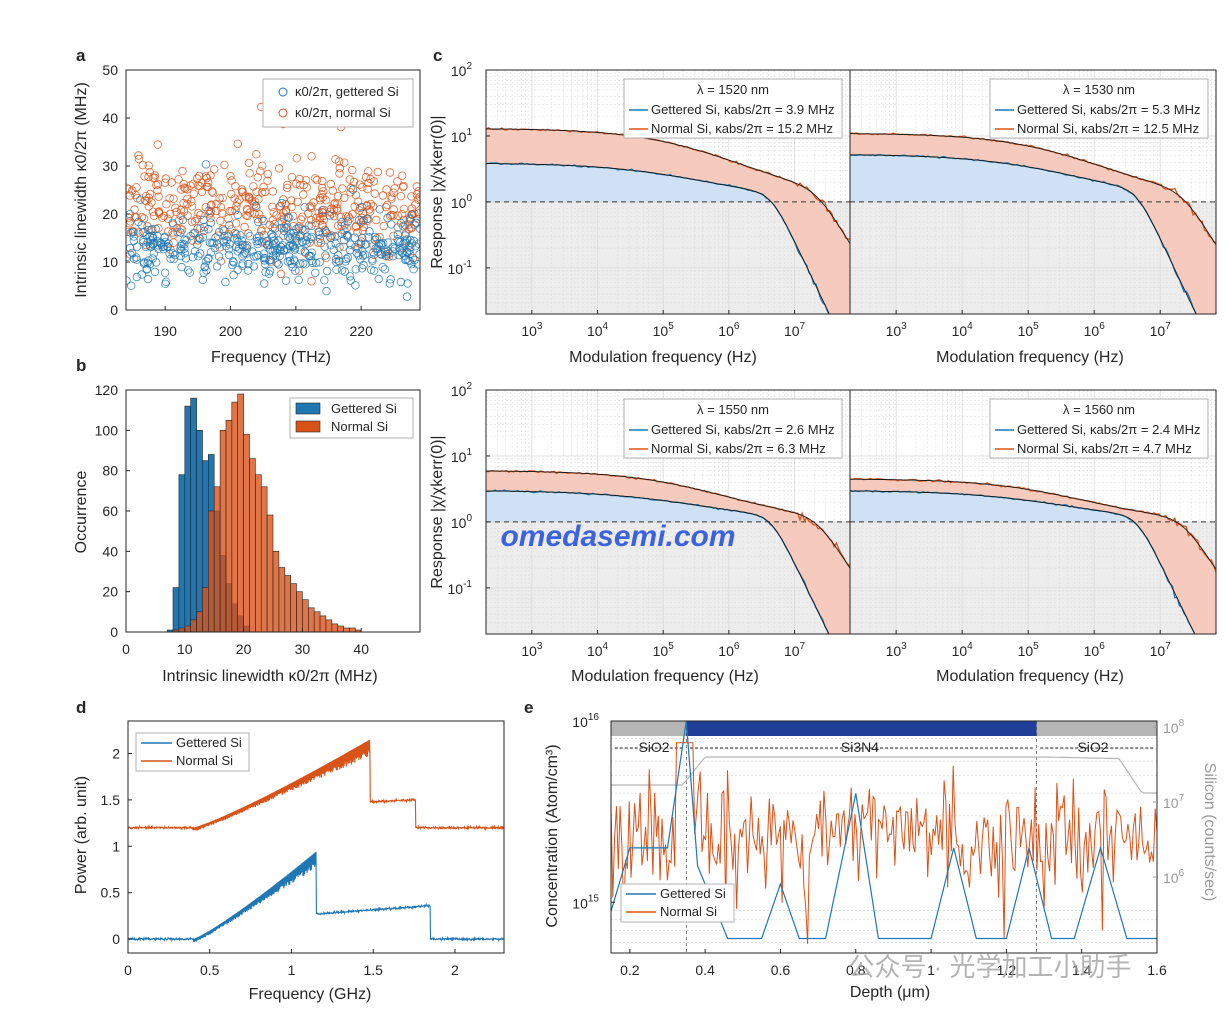 Image resolution: width=1229 pixels, height=1015 pixels. I want to click on panel-a-xlabel: Frequency (THz), so click(271, 357).